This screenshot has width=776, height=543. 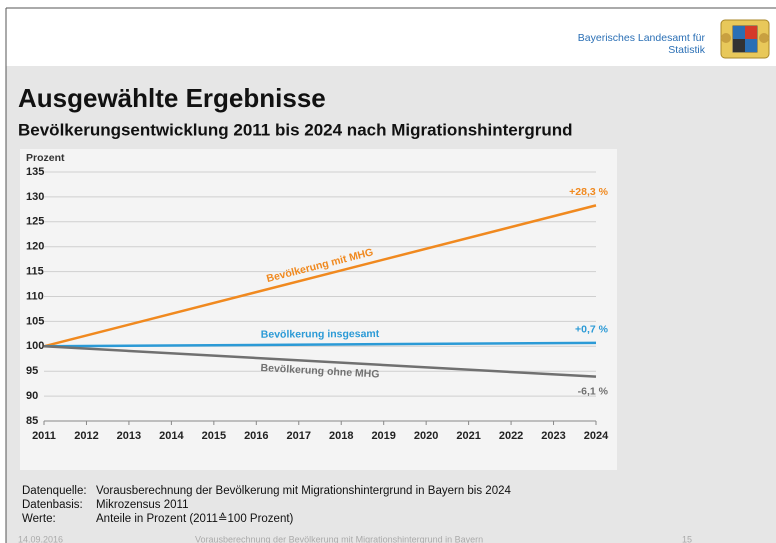 What do you see at coordinates (35, 172) in the screenshot?
I see `y-tick-label: 135` at bounding box center [35, 172].